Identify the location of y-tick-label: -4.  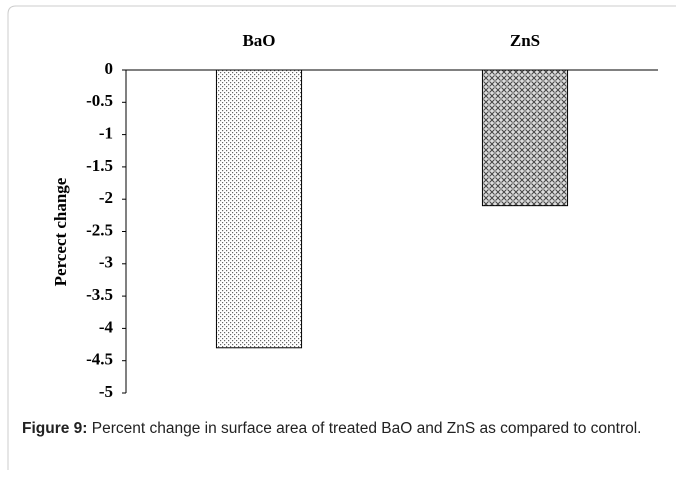
(106, 326).